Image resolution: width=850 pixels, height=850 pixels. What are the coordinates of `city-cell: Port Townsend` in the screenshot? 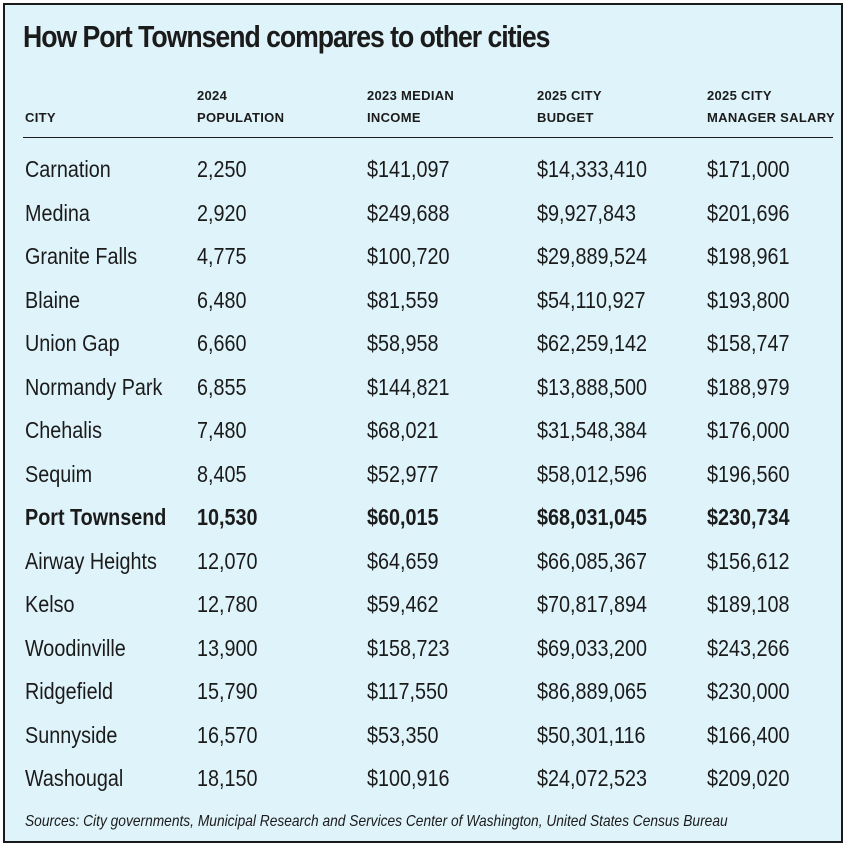 It's located at (96, 517).